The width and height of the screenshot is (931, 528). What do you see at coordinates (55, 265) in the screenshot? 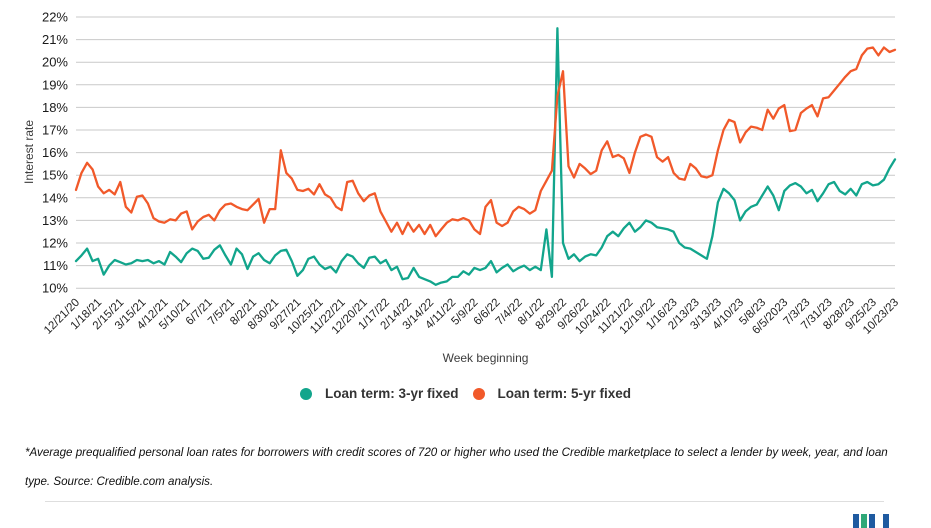
I see `y-axis-tick-label: 11%` at bounding box center [55, 265].